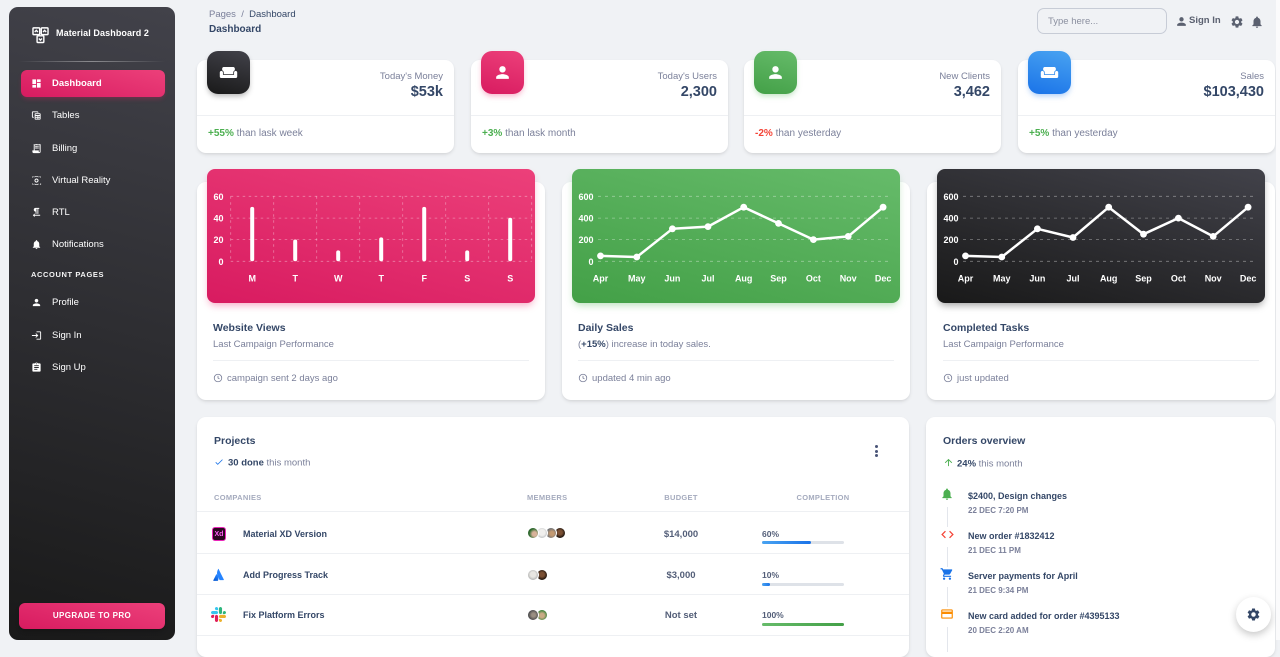  I want to click on svg-text: 60, so click(218, 197).